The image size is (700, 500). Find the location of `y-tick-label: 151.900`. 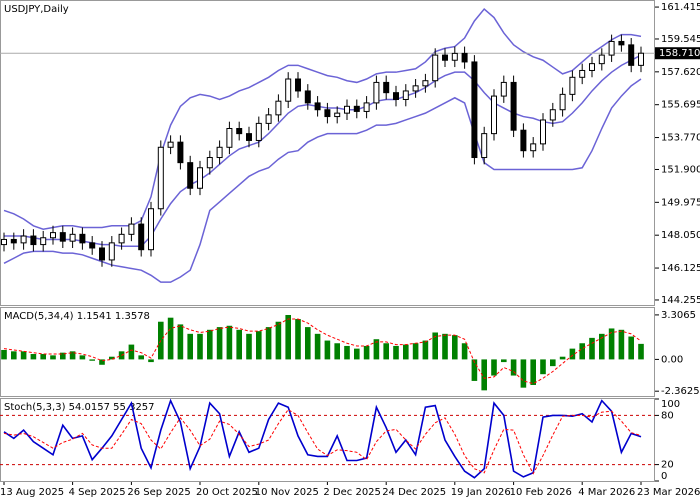

y-tick-label: 151.900 is located at coordinates (680, 169).